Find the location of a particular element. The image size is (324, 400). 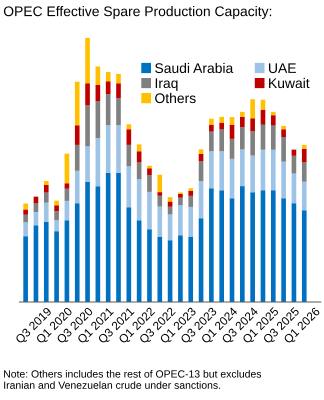

legend-label: Saudi Arabia is located at coordinates (194, 68).